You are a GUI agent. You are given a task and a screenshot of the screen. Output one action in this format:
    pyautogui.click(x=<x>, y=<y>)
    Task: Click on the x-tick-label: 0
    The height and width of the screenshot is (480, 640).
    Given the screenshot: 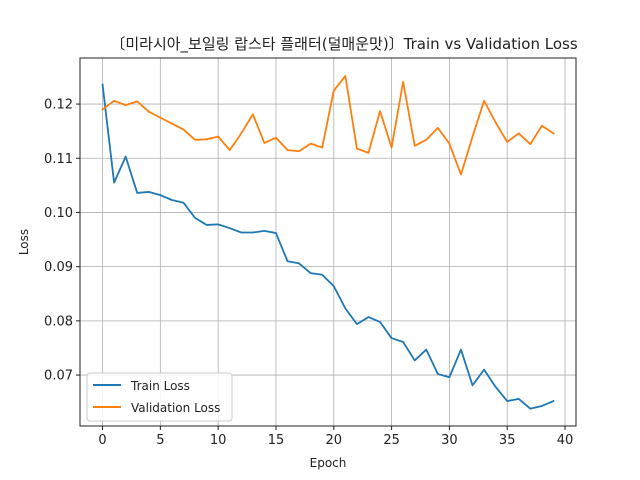 What is the action you would take?
    pyautogui.click(x=102, y=440)
    